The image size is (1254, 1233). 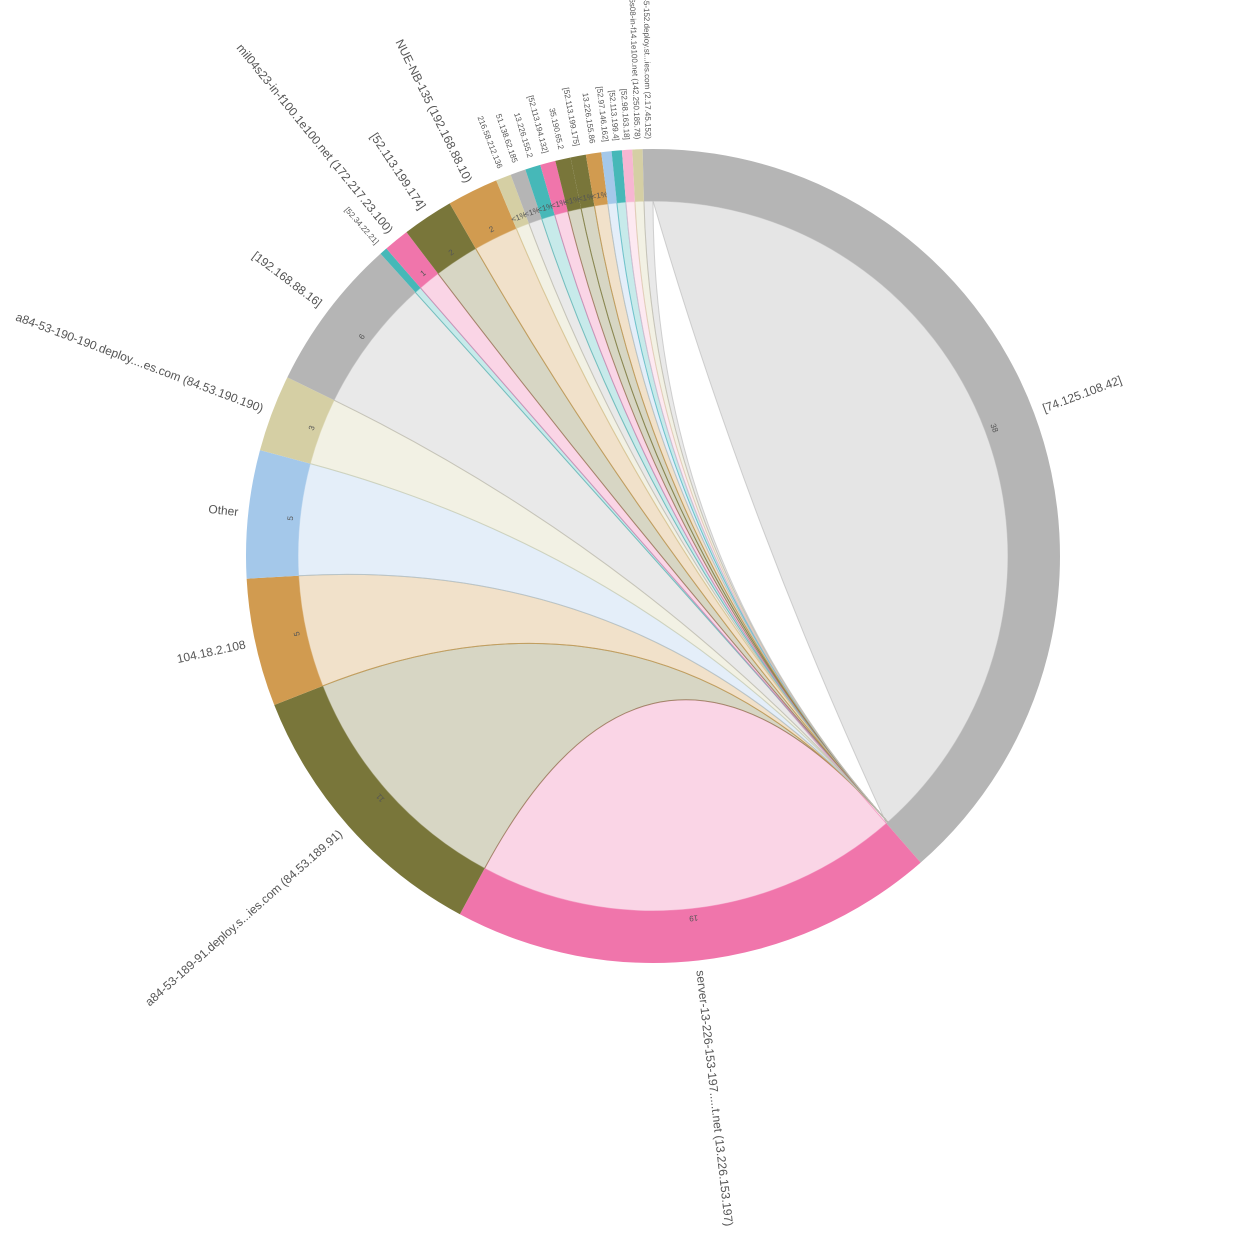 What do you see at coordinates (398, 171) in the screenshot?
I see `segment-label: [52.113.199.174]` at bounding box center [398, 171].